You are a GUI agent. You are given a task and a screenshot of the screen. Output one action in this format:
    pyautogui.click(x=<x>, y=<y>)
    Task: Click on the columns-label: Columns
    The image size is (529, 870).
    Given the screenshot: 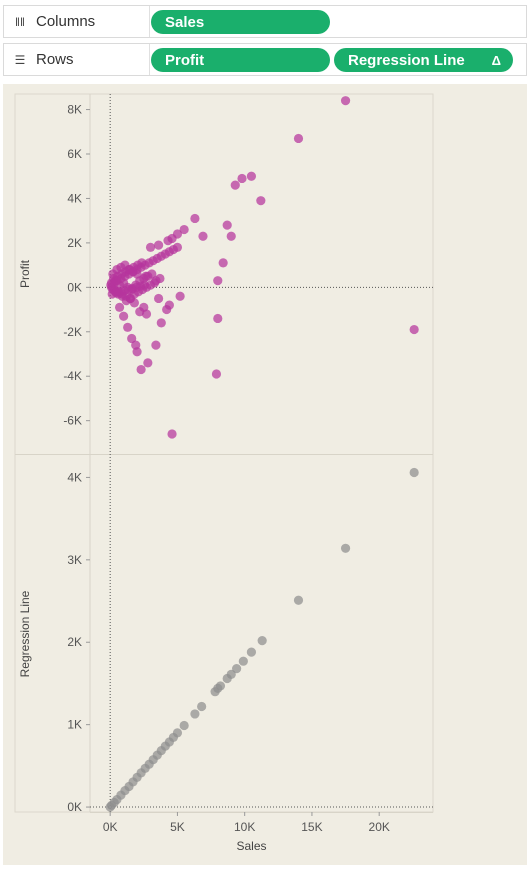 What is the action you would take?
    pyautogui.click(x=66, y=21)
    